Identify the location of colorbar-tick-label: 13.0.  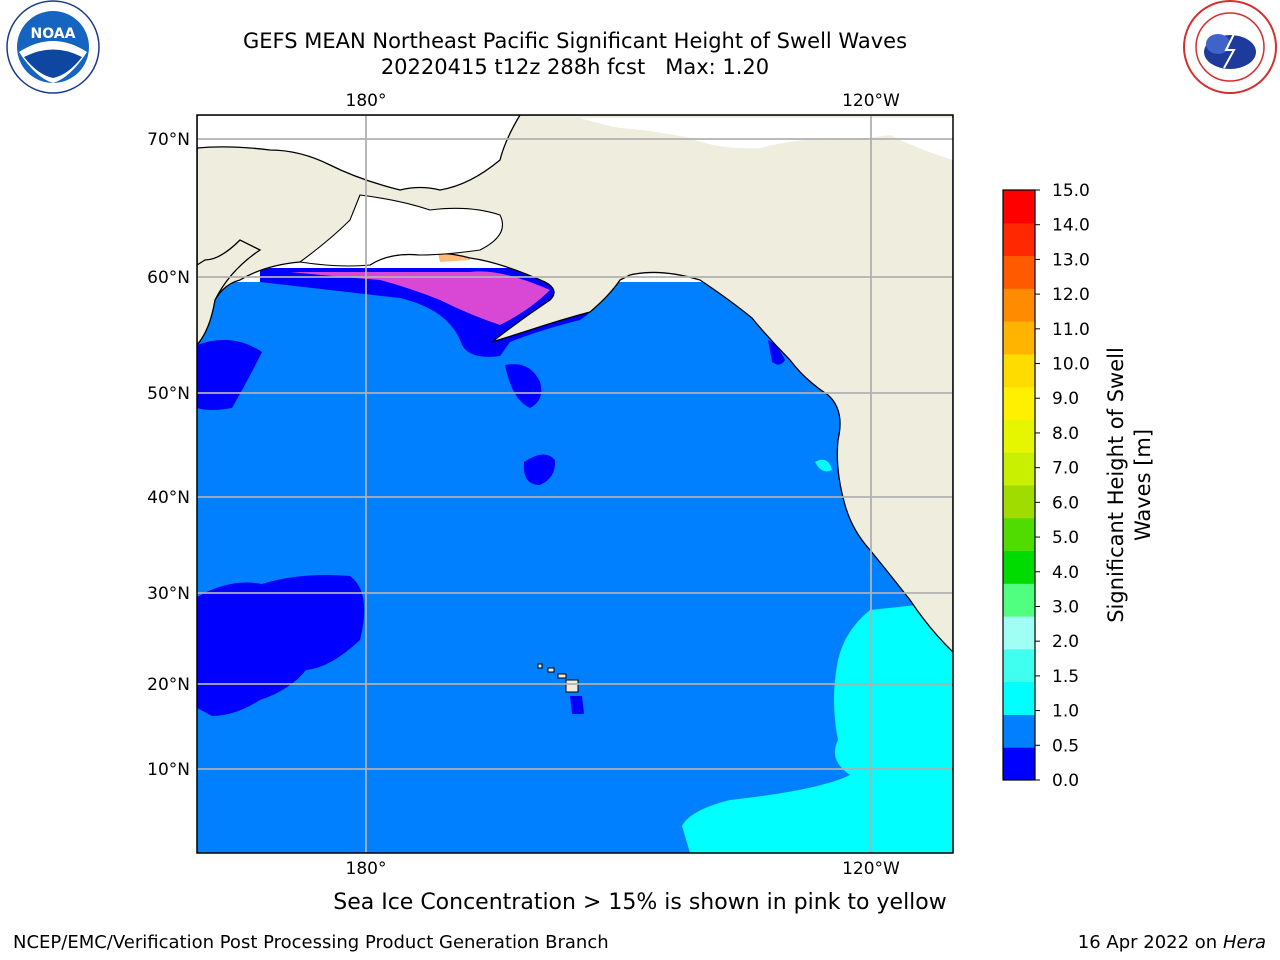
(1071, 260).